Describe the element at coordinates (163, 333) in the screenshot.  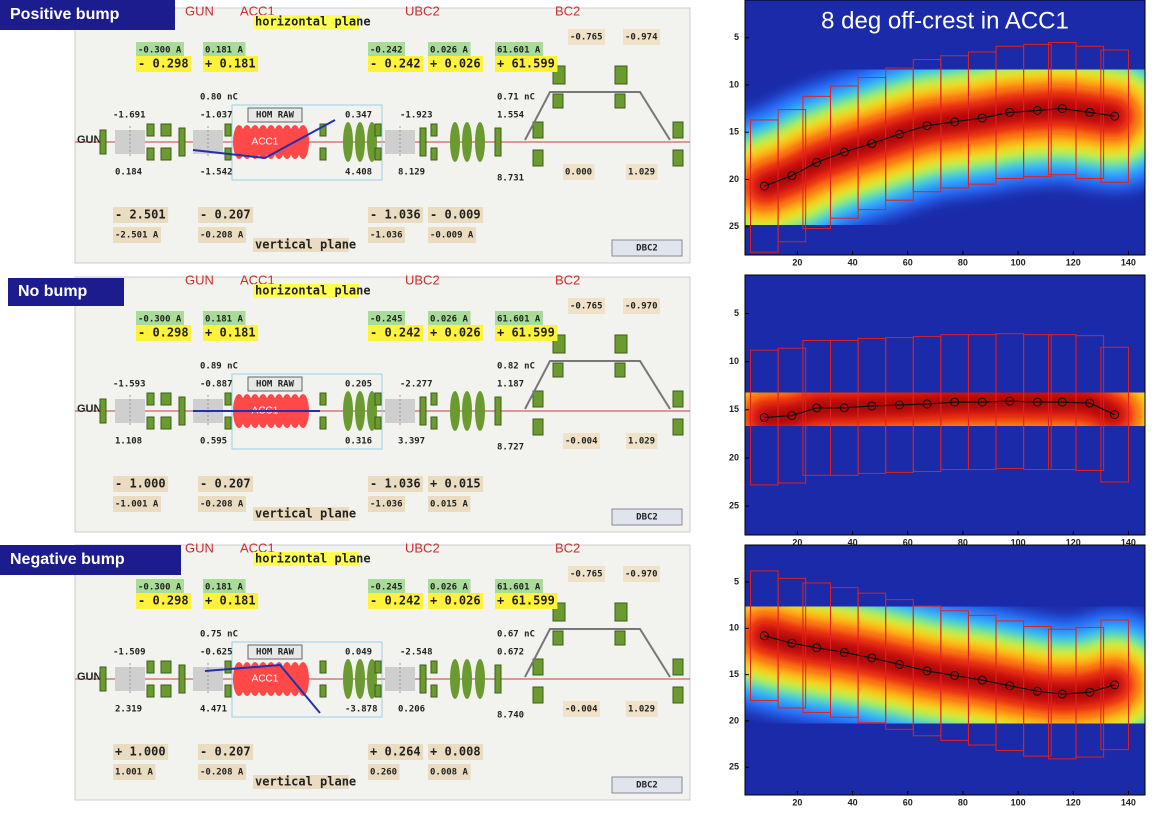
I see `readback: - 0.298` at that location.